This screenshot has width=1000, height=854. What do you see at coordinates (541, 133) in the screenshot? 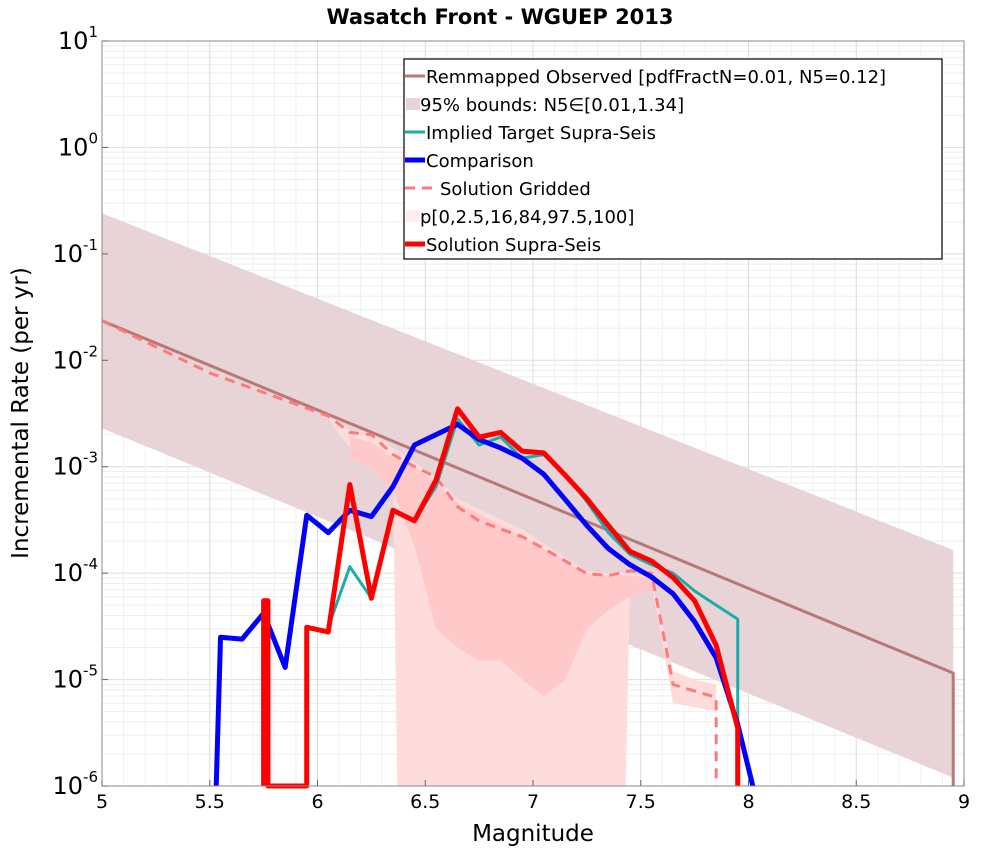
I see `legend-label: Implied Target Supra-Seis` at bounding box center [541, 133].